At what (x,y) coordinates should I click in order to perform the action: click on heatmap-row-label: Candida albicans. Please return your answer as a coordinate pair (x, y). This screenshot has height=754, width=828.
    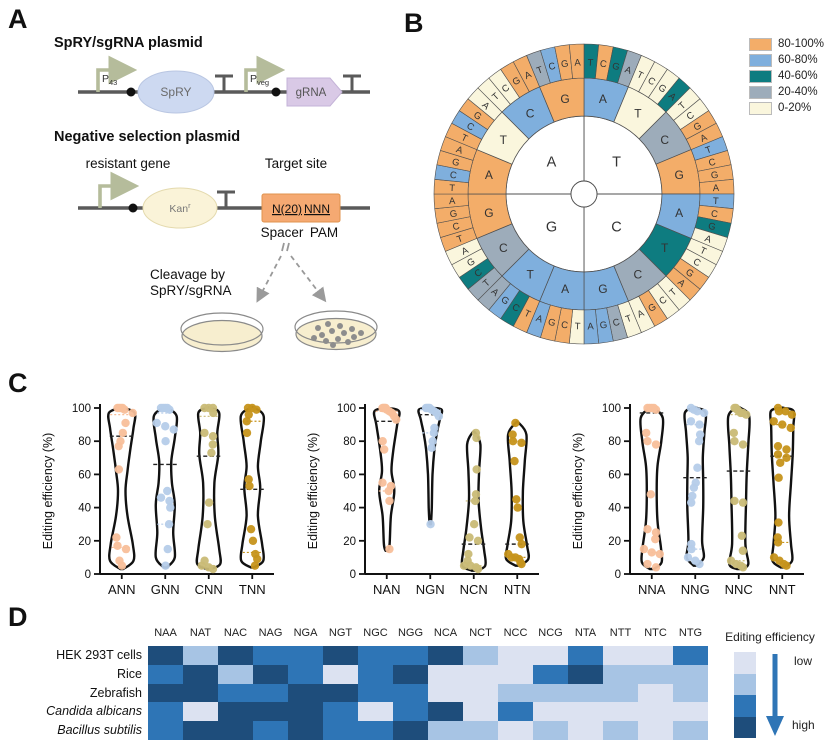
    Looking at the image, I should click on (94, 711).